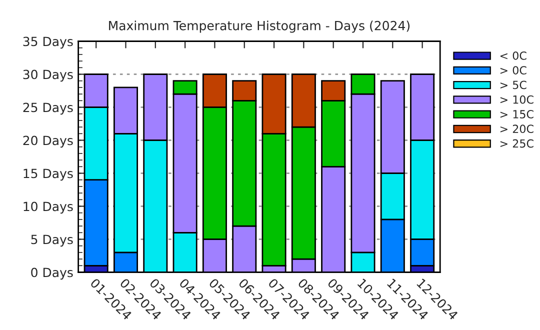 This screenshot has height=330, width=540. Describe the element at coordinates (48, 142) in the screenshot. I see `y-tick-label: 20 Days` at that location.